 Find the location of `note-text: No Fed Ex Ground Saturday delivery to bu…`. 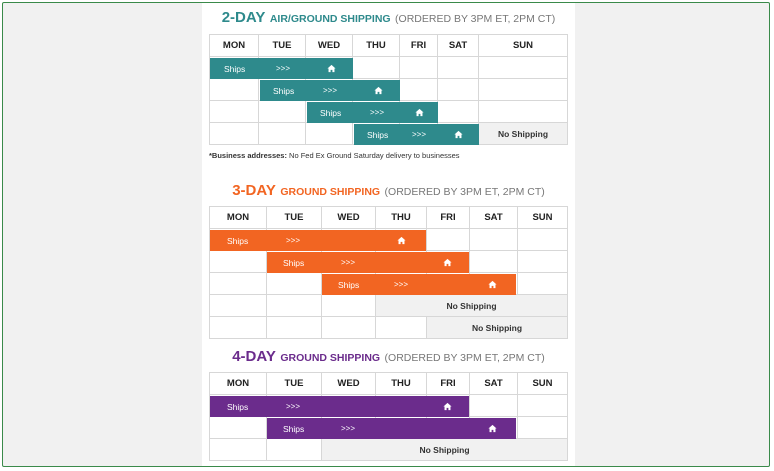

note-text: No Fed Ex Ground Saturday delivery to bu… is located at coordinates (373, 155).